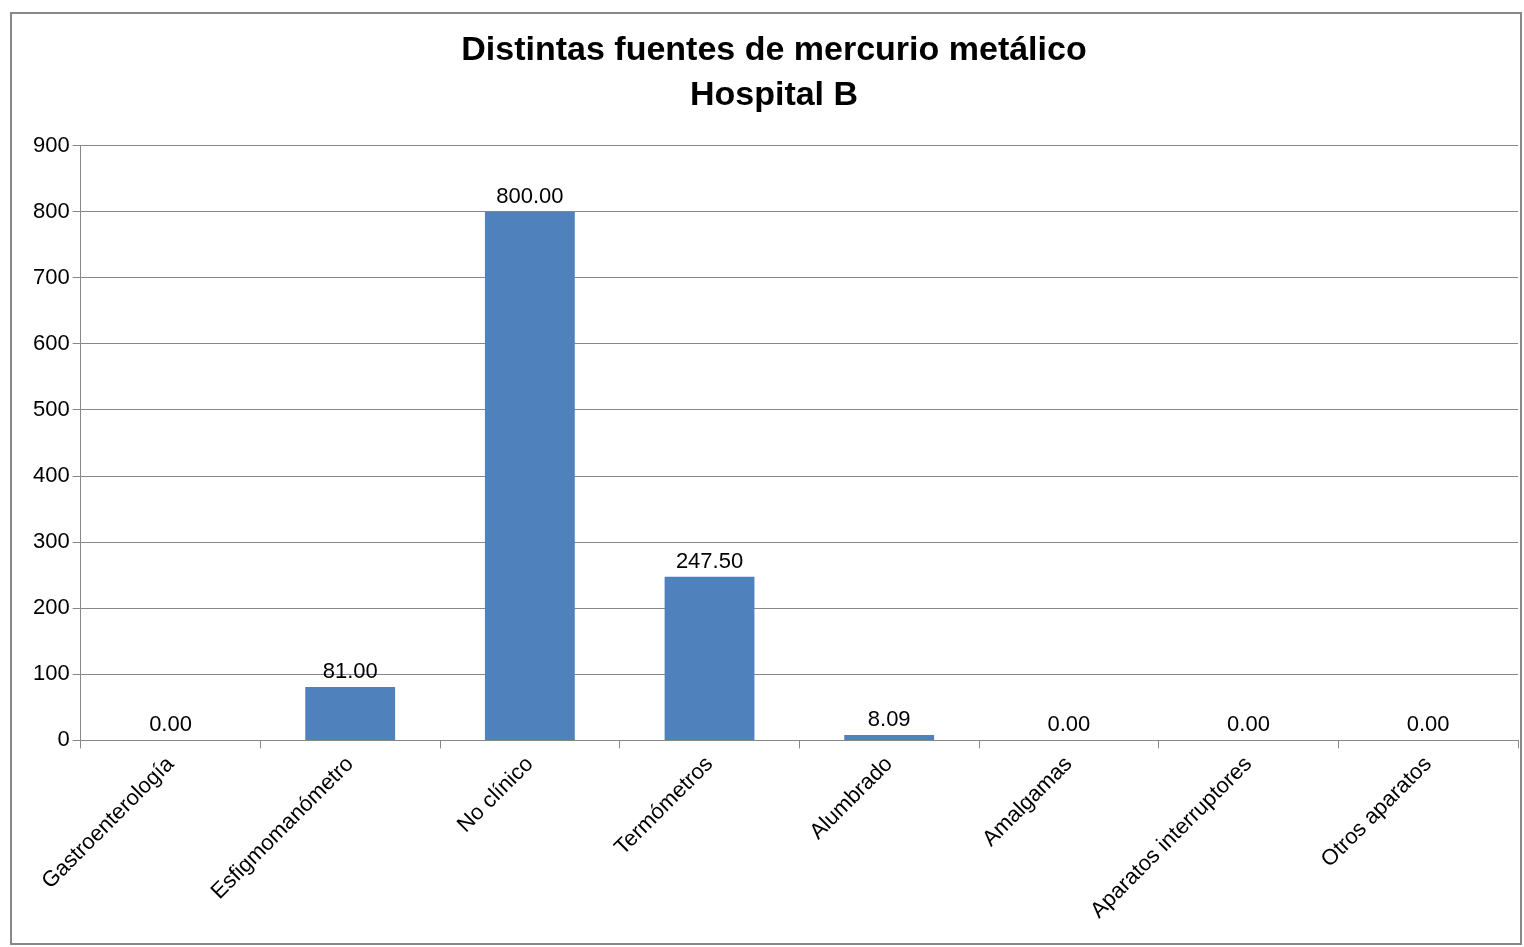 Image resolution: width=1524 pixels, height=947 pixels. I want to click on chart-subtitle: Hospital B, so click(774, 92).